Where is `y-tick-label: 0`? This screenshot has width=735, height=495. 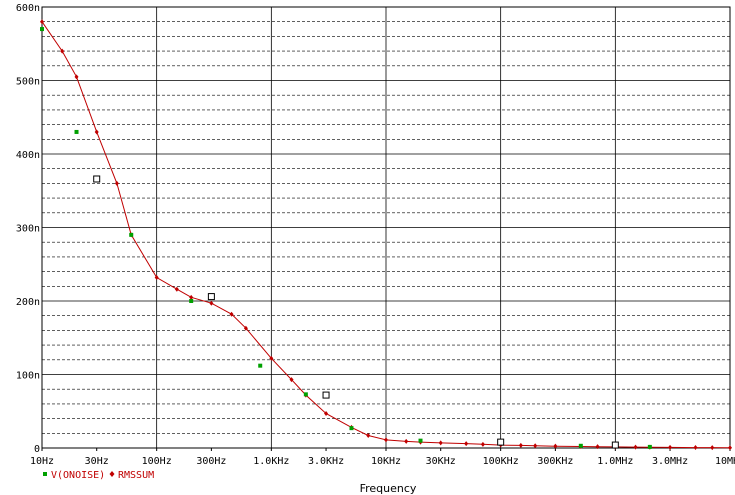
y-tick-label: 0 is located at coordinates (37, 449).